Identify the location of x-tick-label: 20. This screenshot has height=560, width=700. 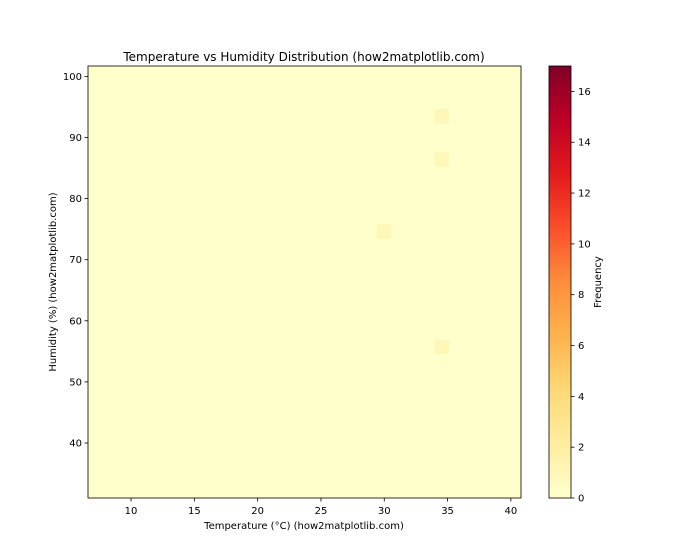
(257, 511).